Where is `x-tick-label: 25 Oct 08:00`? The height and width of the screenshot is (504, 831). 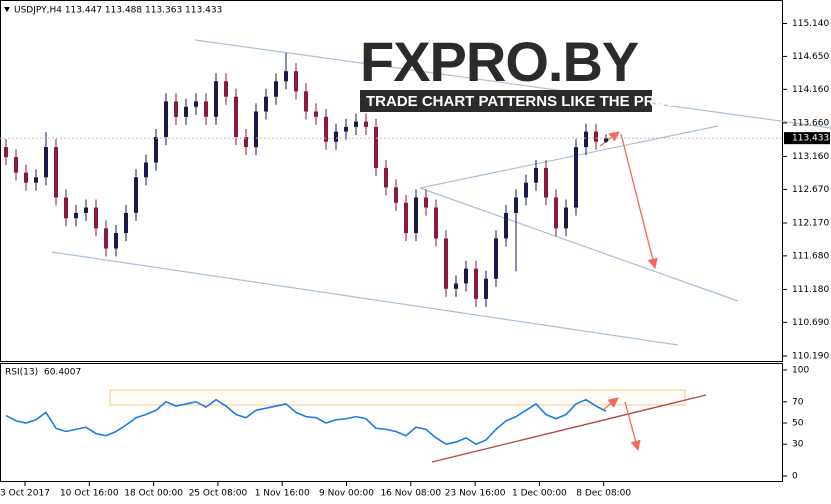
x-tick-label: 25 Oct 08:00 is located at coordinates (218, 494).